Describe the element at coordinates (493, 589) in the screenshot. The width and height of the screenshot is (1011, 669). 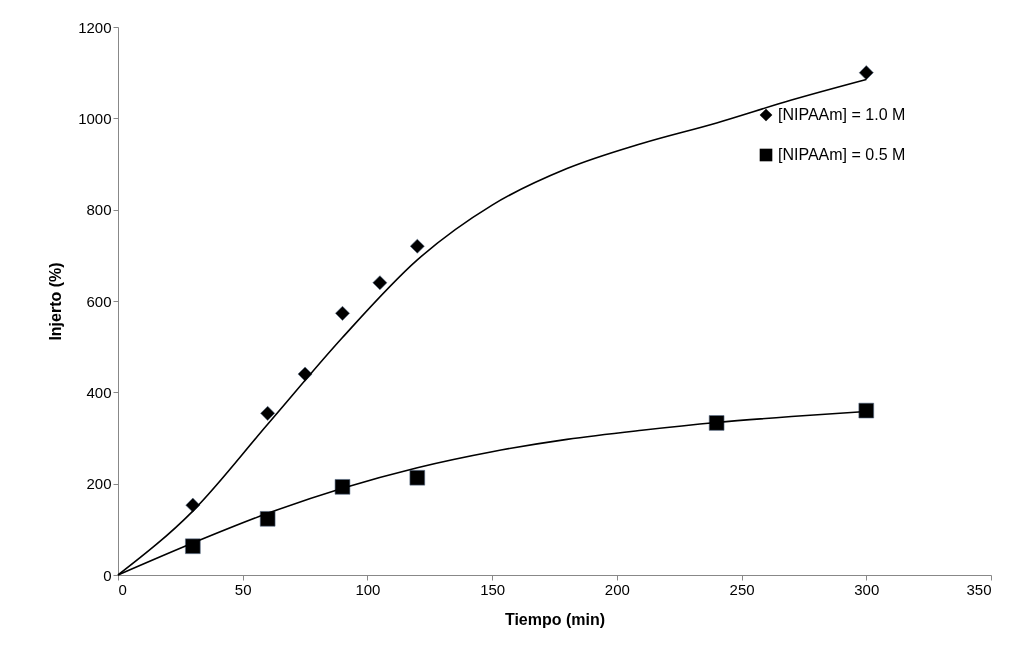
I see `x-tick-label: 150` at that location.